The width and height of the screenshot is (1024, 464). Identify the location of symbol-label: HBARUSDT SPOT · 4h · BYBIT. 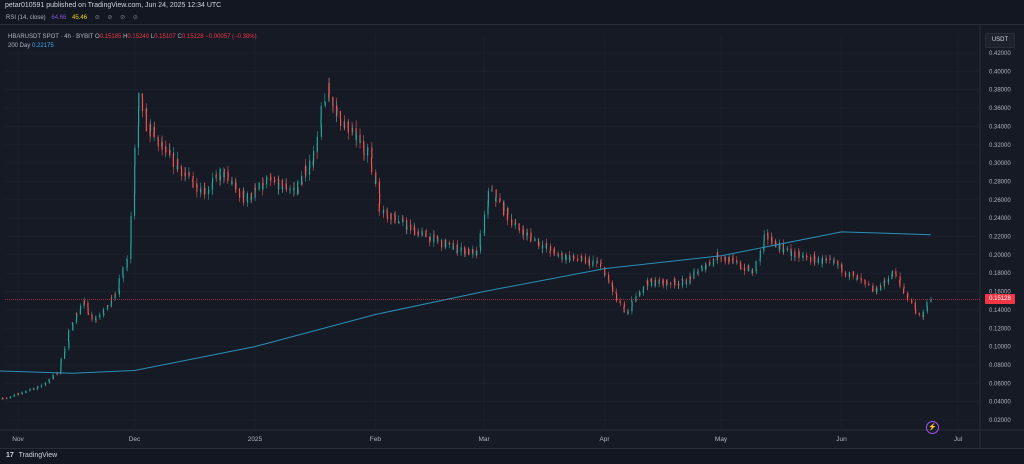
(51, 37).